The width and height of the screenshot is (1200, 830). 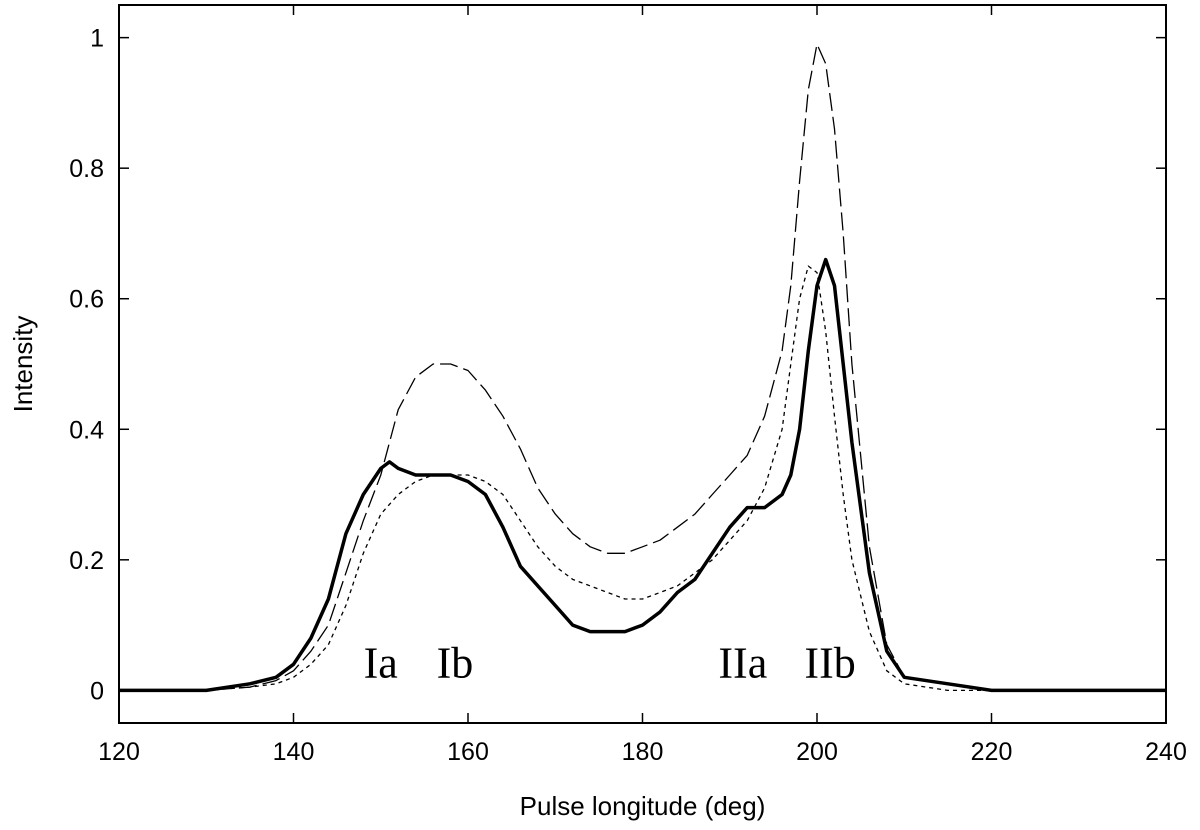 What do you see at coordinates (742, 662) in the screenshot?
I see `component-label: IIa` at bounding box center [742, 662].